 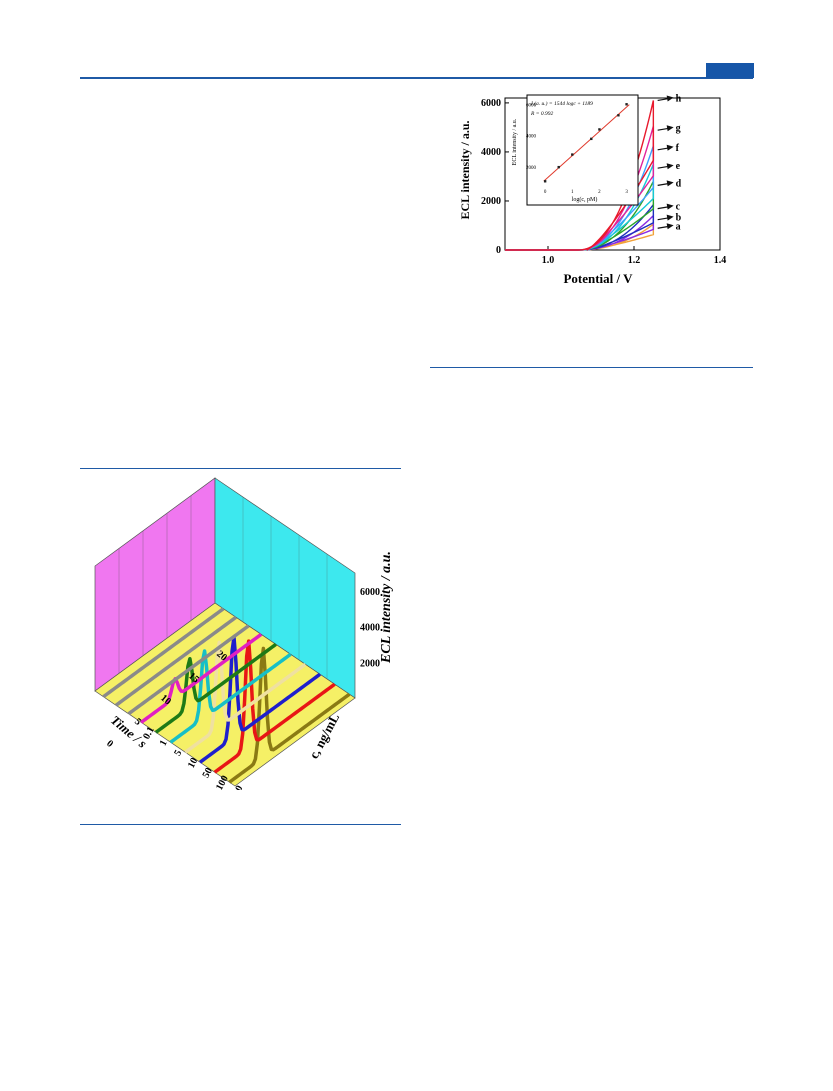 What do you see at coordinates (679, 218) in the screenshot?
I see `curve-label: b` at bounding box center [679, 218].